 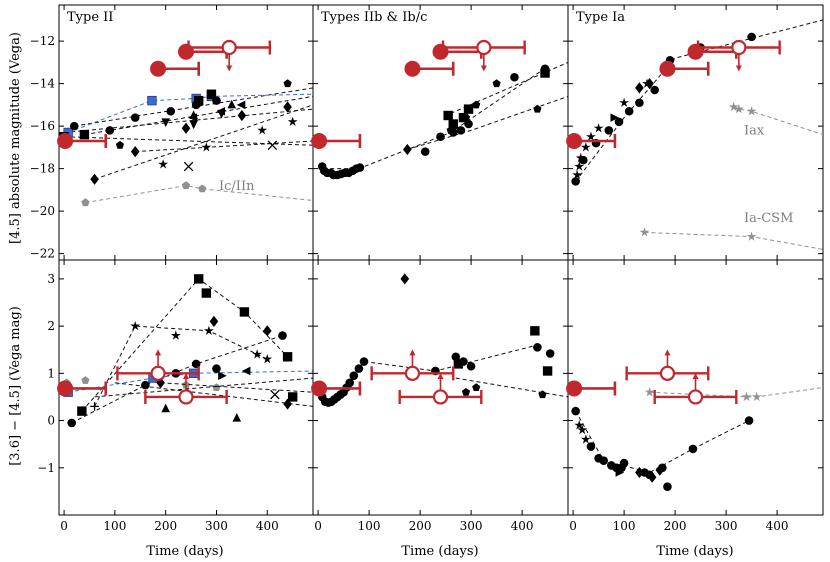 What do you see at coordinates (754, 131) in the screenshot?
I see `panel-3-annotation: Iax` at bounding box center [754, 131].